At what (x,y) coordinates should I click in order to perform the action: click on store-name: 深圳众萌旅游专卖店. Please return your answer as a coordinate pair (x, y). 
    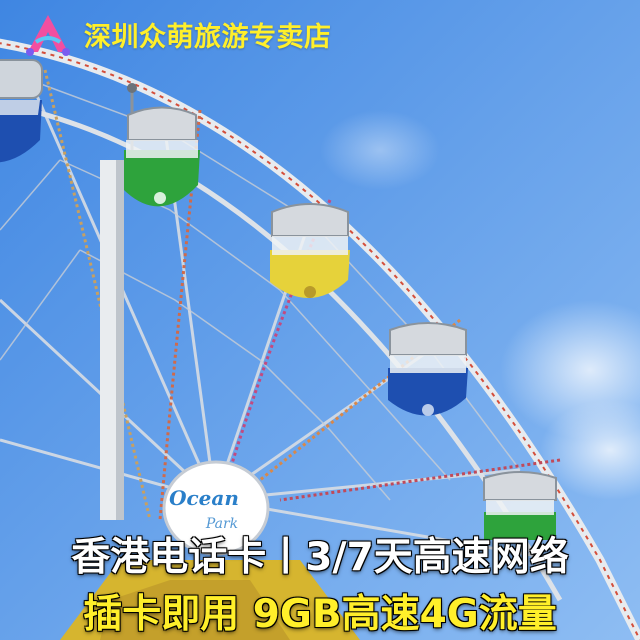
    Looking at the image, I should click on (208, 37).